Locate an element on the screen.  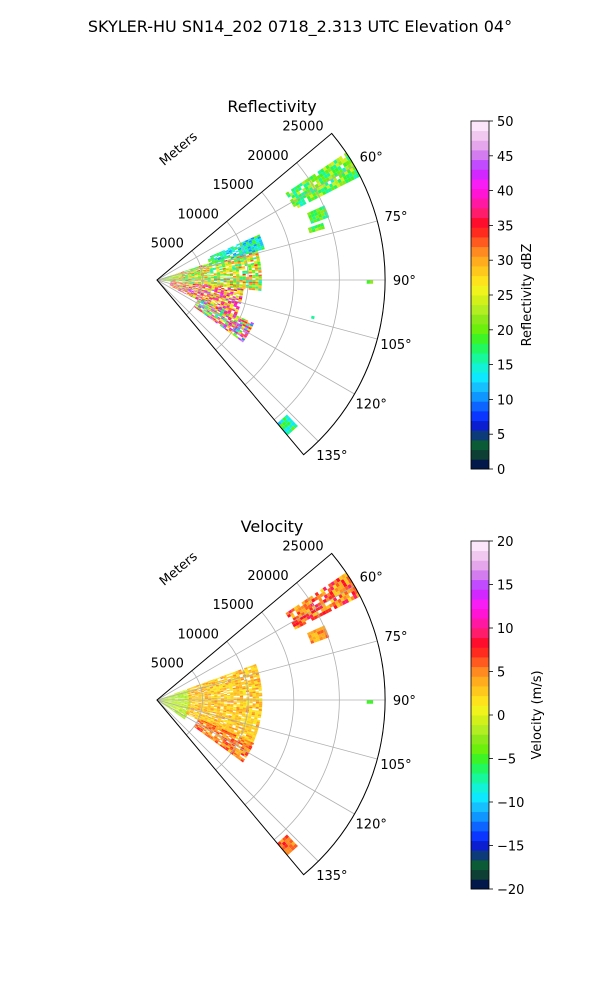
colorbar-tick-label: 20 is located at coordinates (505, 542).